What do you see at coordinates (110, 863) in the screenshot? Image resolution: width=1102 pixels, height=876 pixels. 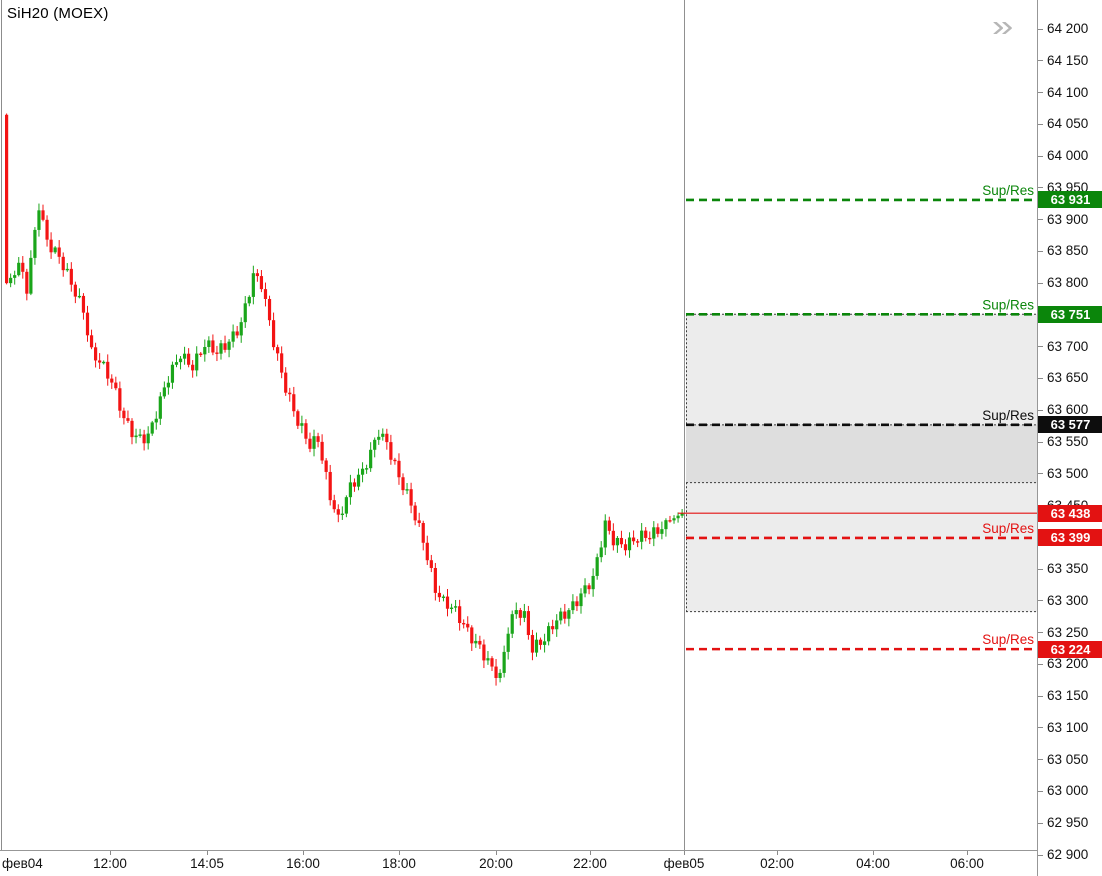 I see `time-axis-label: 12:00` at bounding box center [110, 863].